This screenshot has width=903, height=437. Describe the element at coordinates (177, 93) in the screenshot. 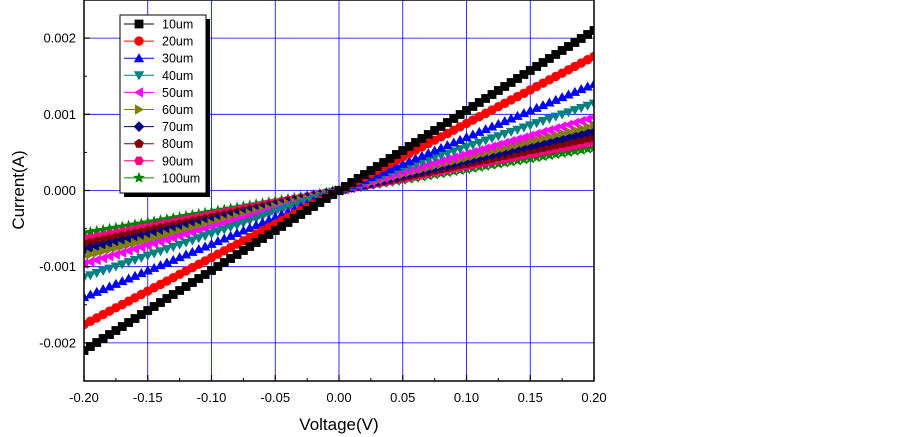

I see `legend-label: 50um` at that location.